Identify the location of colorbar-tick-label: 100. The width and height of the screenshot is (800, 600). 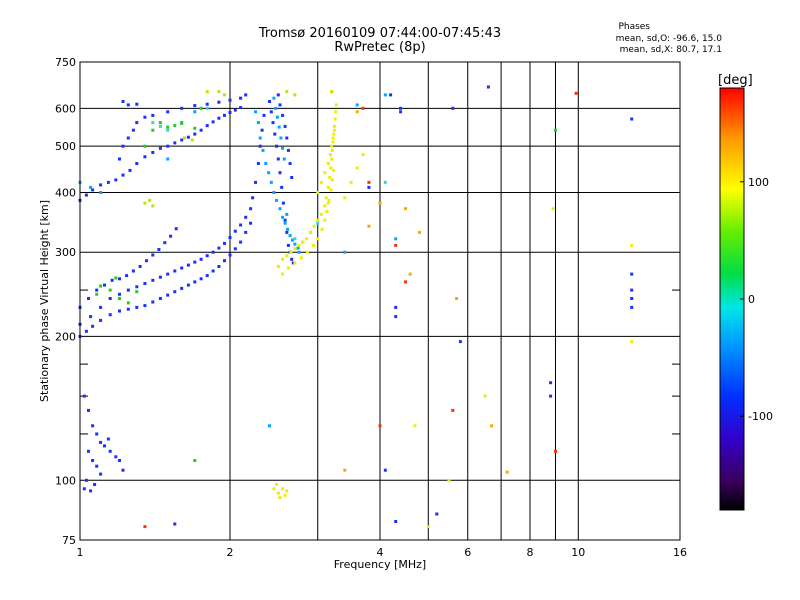
(758, 182).